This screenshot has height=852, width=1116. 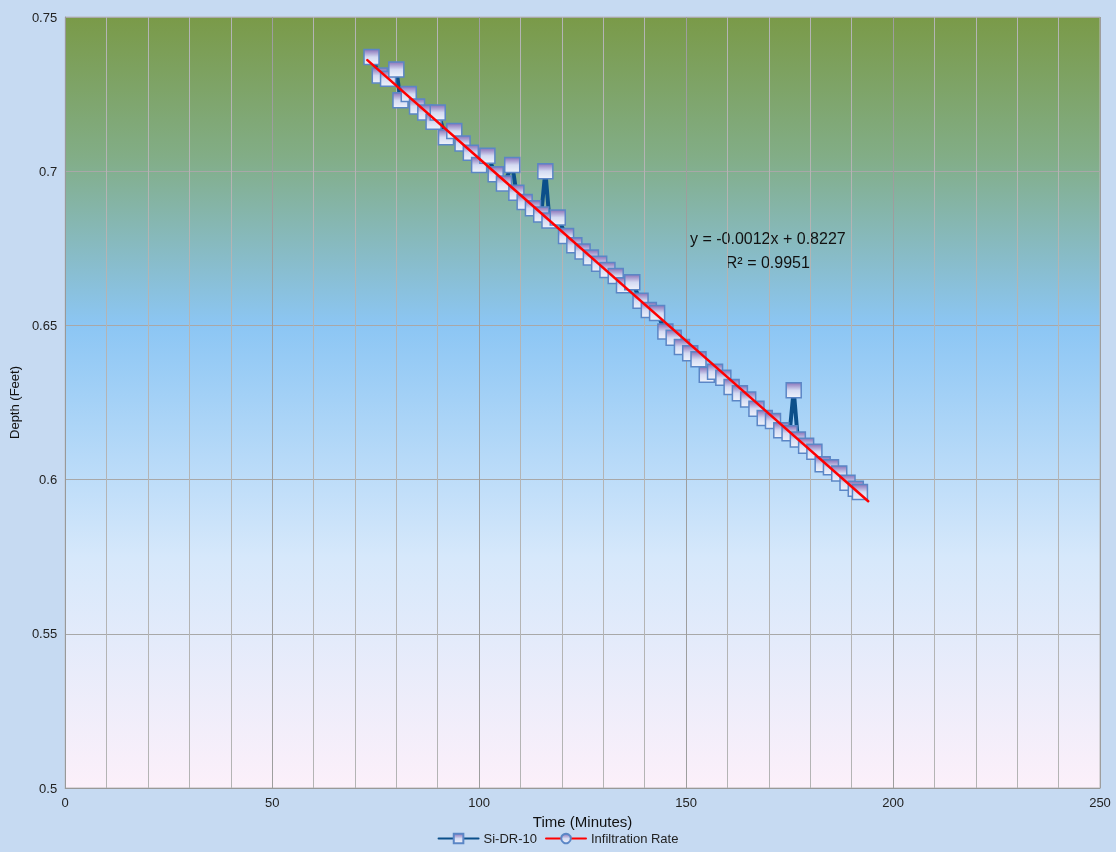 I want to click on x-axis-title: Time (Minutes), so click(x=582, y=821).